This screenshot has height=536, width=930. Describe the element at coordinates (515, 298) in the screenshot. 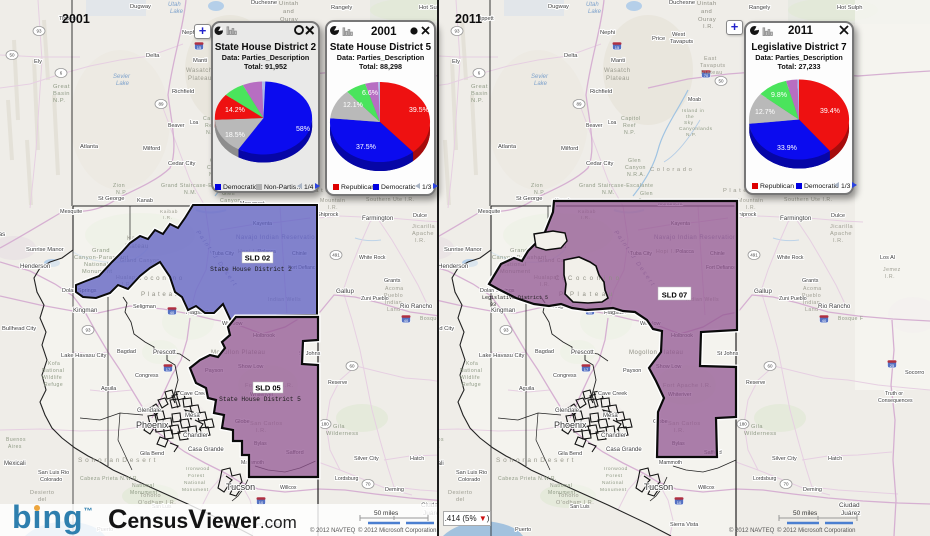

I see `svg-text: Legislative District 5` at that location.